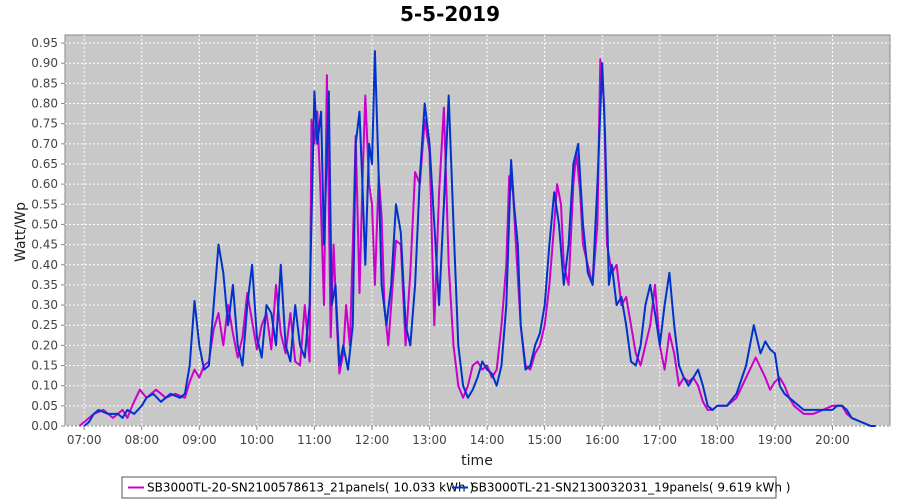 The width and height of the screenshot is (900, 500). Describe the element at coordinates (832, 440) in the screenshot. I see `x-tick-label: 20:00` at that location.